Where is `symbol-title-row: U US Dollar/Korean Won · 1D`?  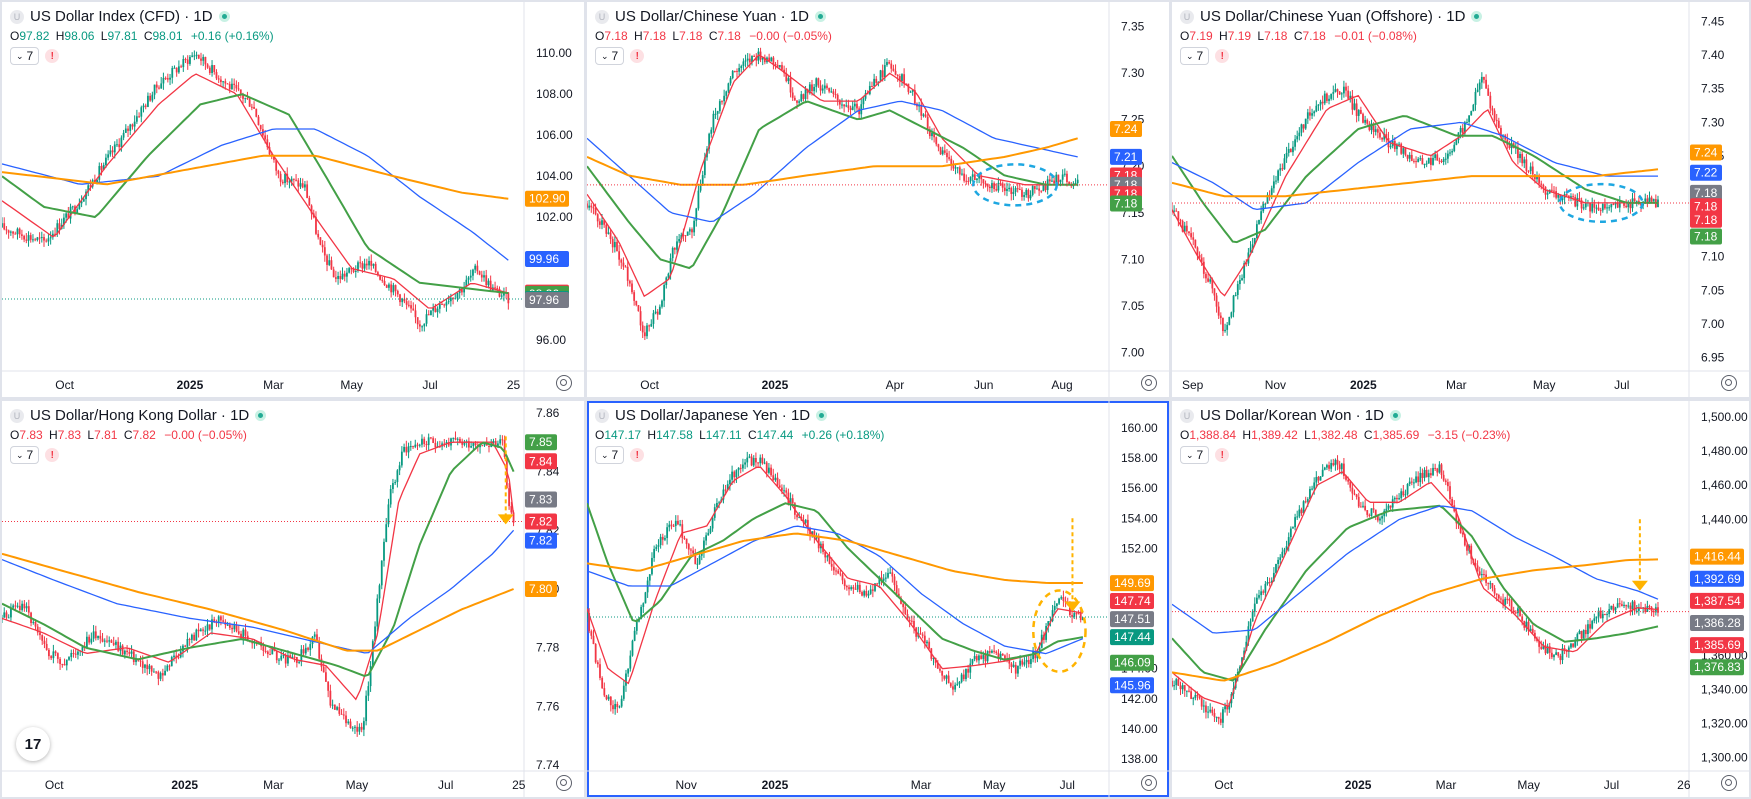
symbol-title-row: U US Dollar/Korean Won · 1D is located at coordinates (1345, 415).